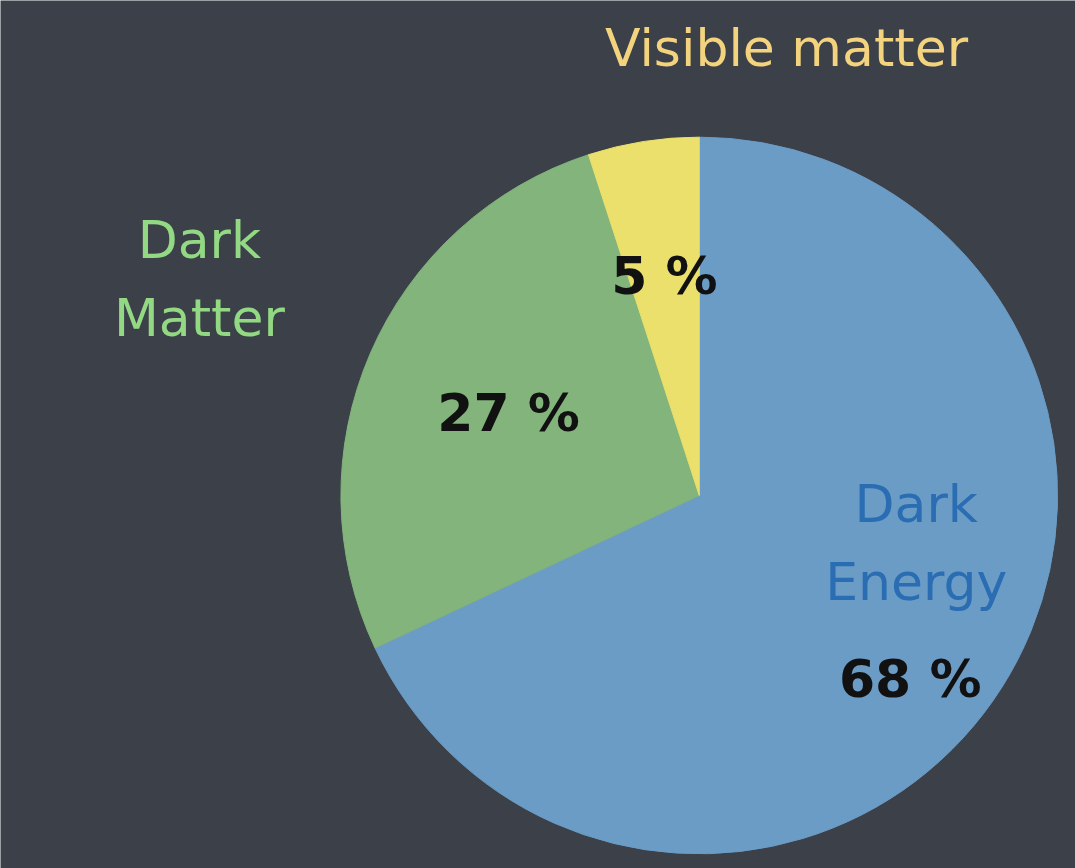 This screenshot has width=1075, height=868. Describe the element at coordinates (508, 412) in the screenshot. I see `data-label: 27 %` at that location.